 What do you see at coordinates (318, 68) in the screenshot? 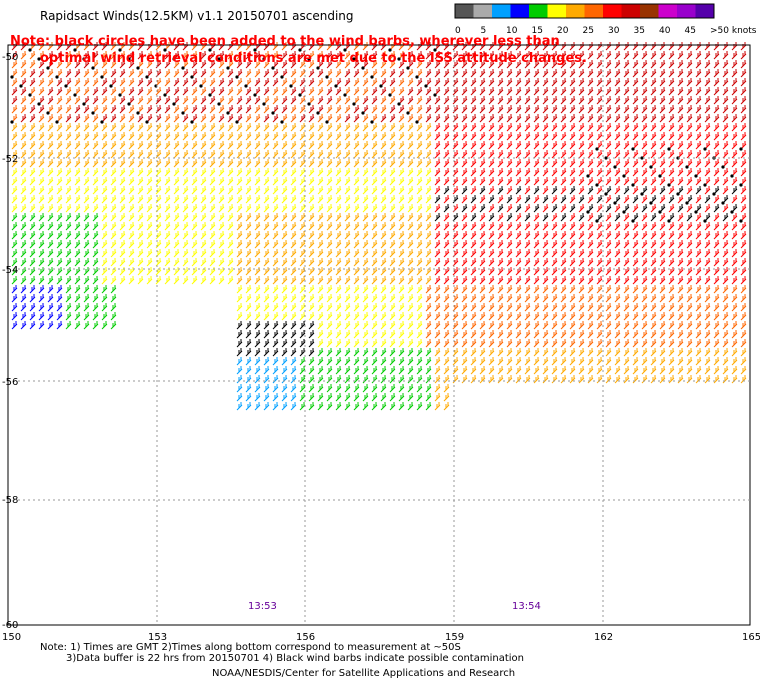
I see `contamination-dot` at bounding box center [318, 68].